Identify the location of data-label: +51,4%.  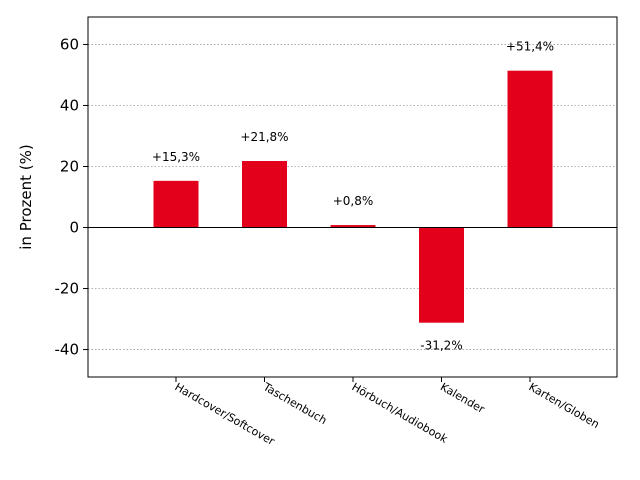
(530, 47).